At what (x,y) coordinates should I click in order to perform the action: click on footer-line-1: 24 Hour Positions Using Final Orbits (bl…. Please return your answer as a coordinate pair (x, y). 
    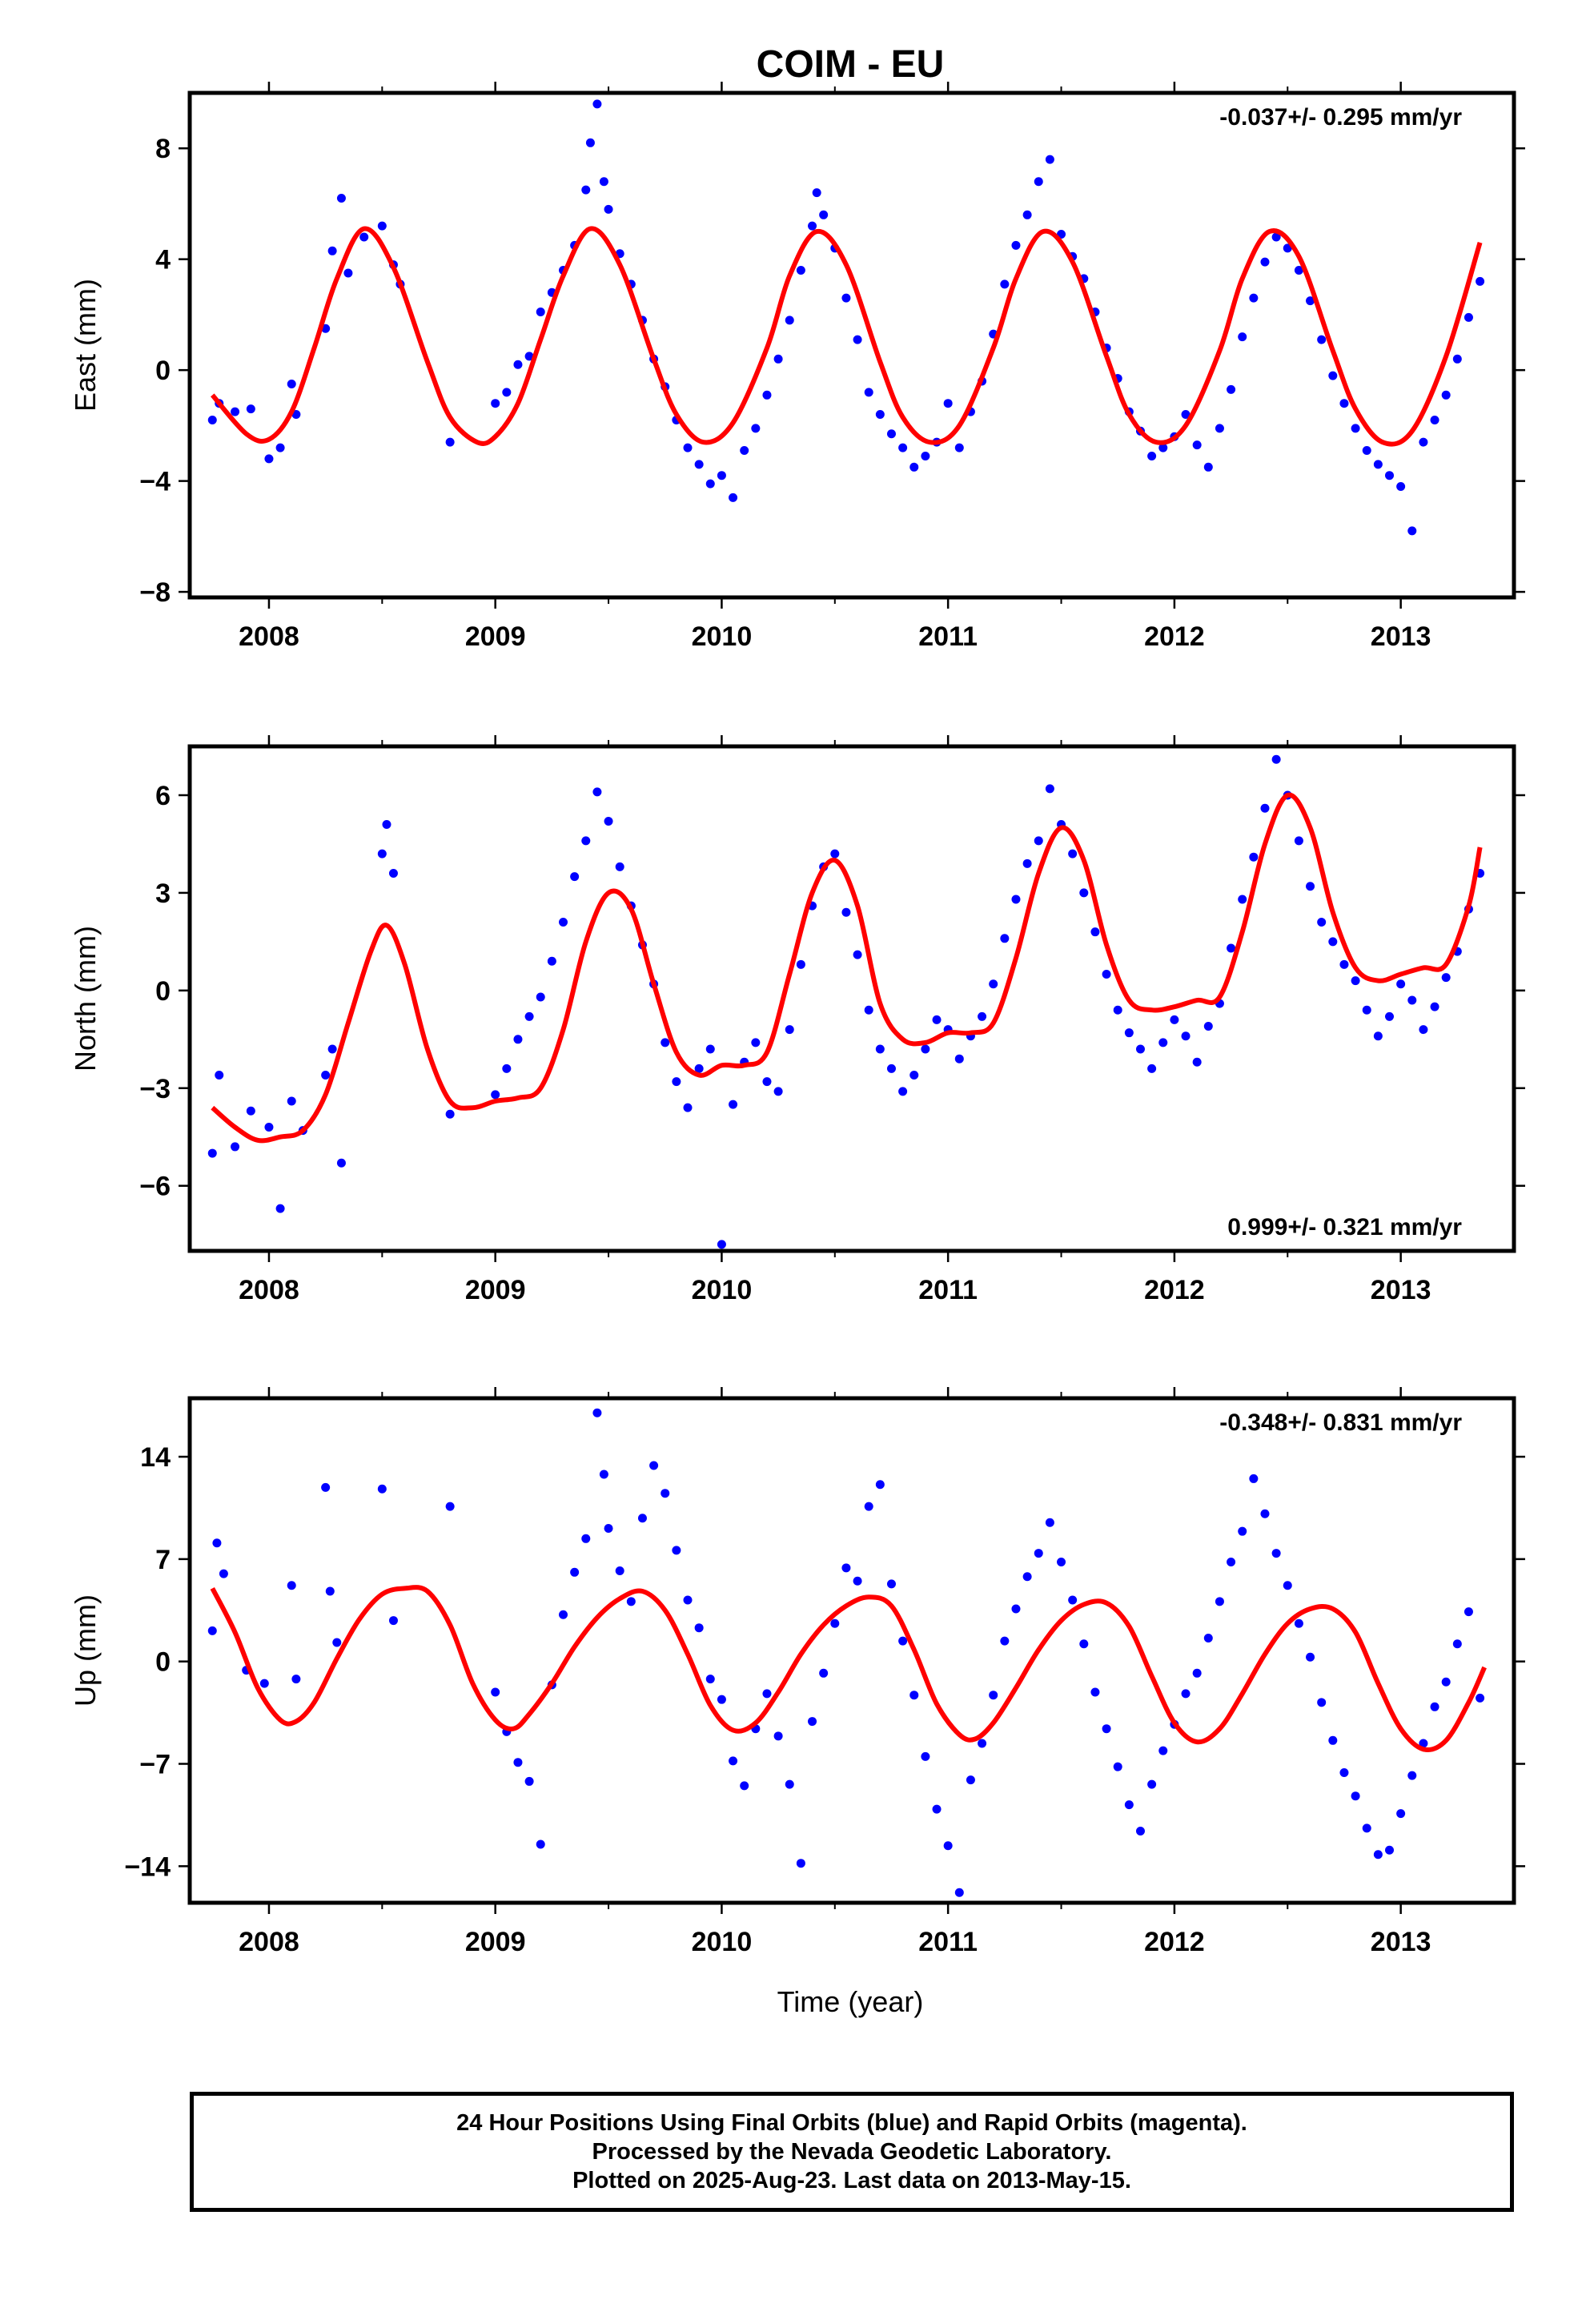
    Looking at the image, I should click on (851, 2123).